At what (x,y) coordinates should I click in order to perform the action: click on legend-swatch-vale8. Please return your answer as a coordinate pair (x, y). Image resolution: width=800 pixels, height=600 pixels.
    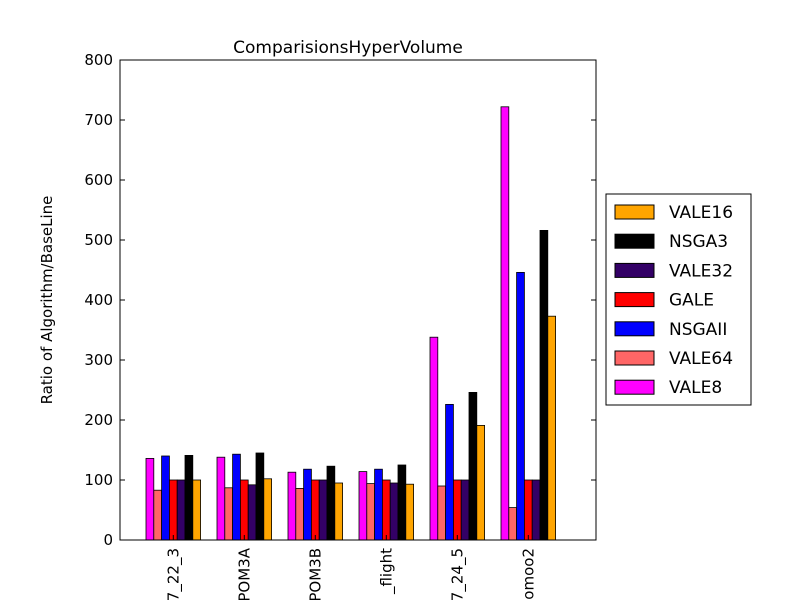
    Looking at the image, I should click on (634, 387).